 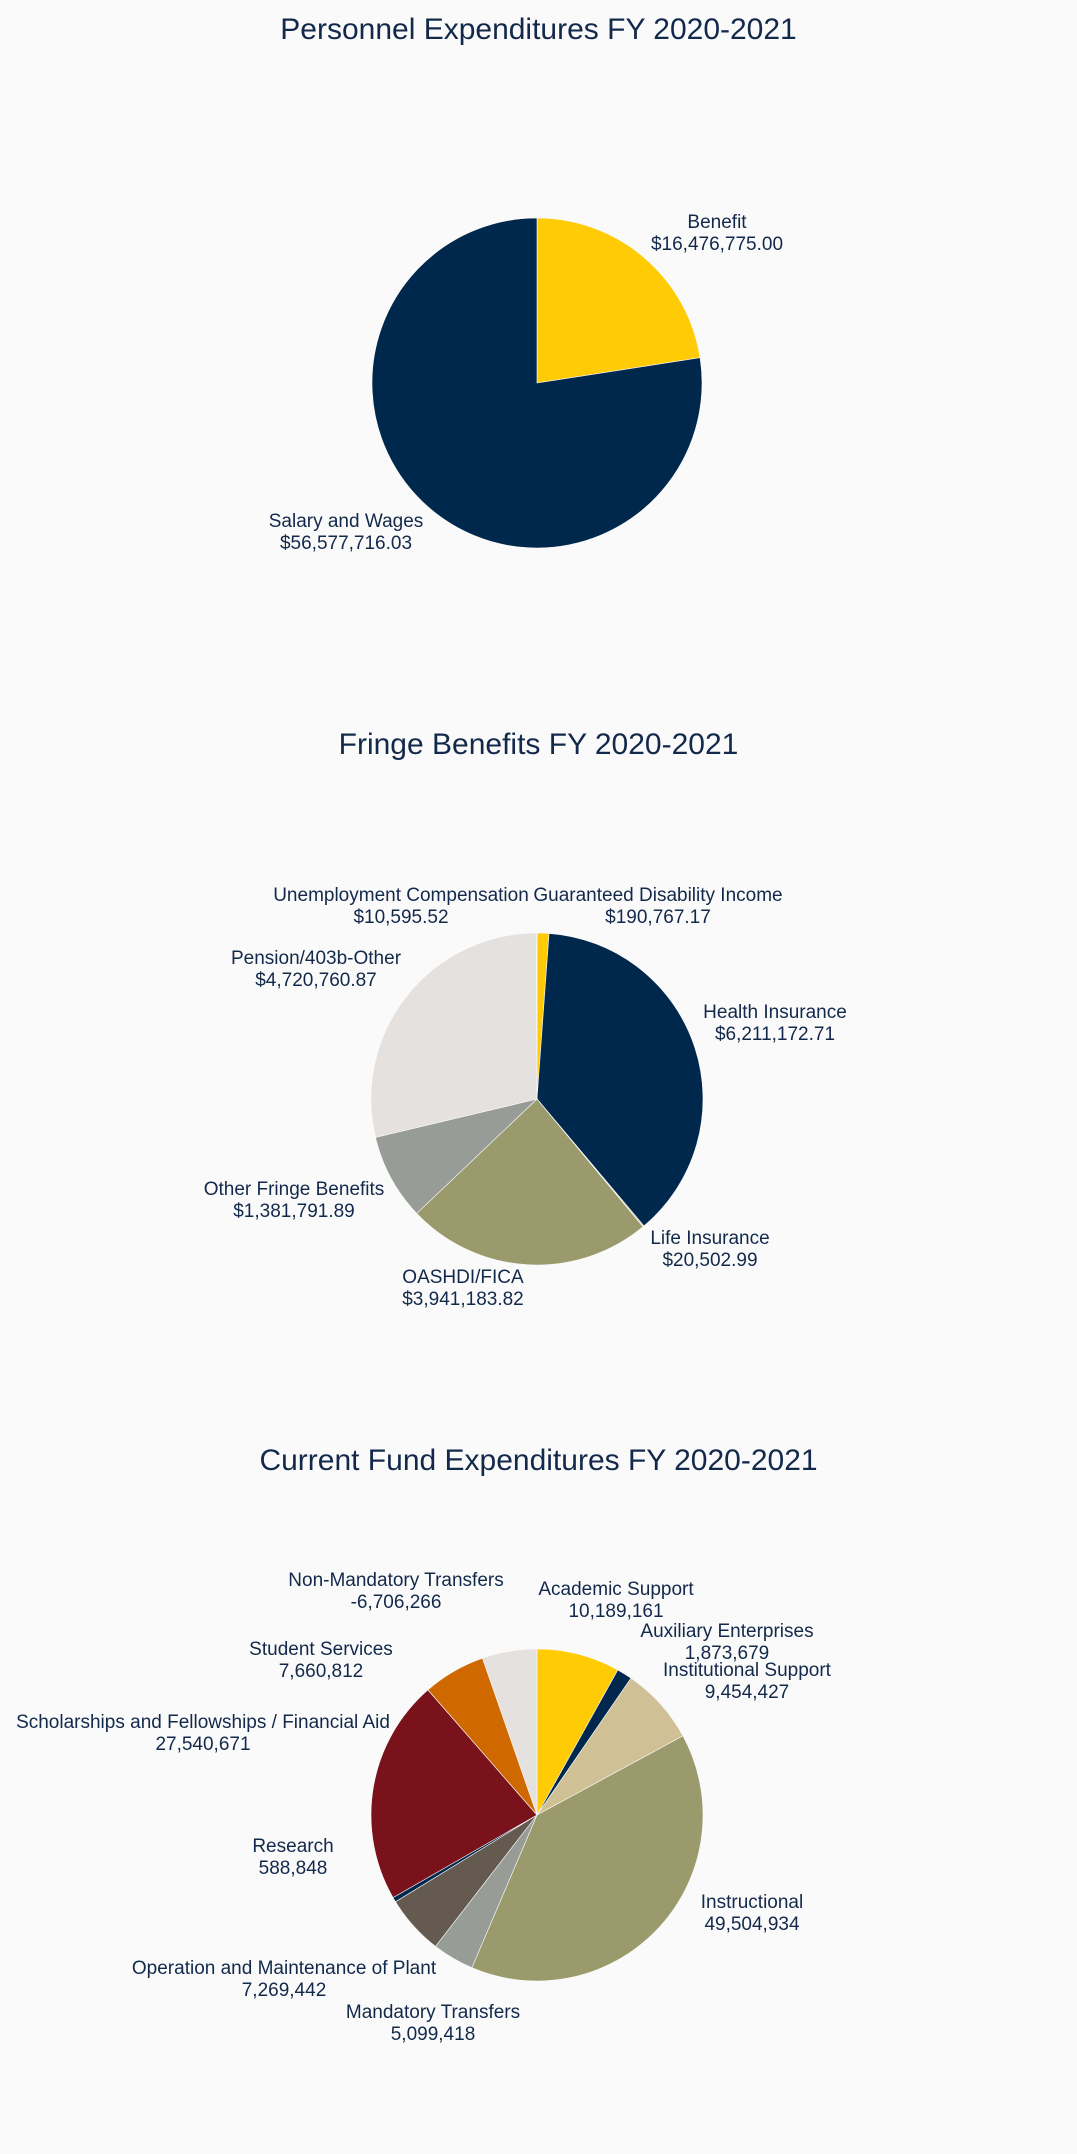 What do you see at coordinates (454, 1035) in the screenshot?
I see `pie-slice-pension-403b-other` at bounding box center [454, 1035].